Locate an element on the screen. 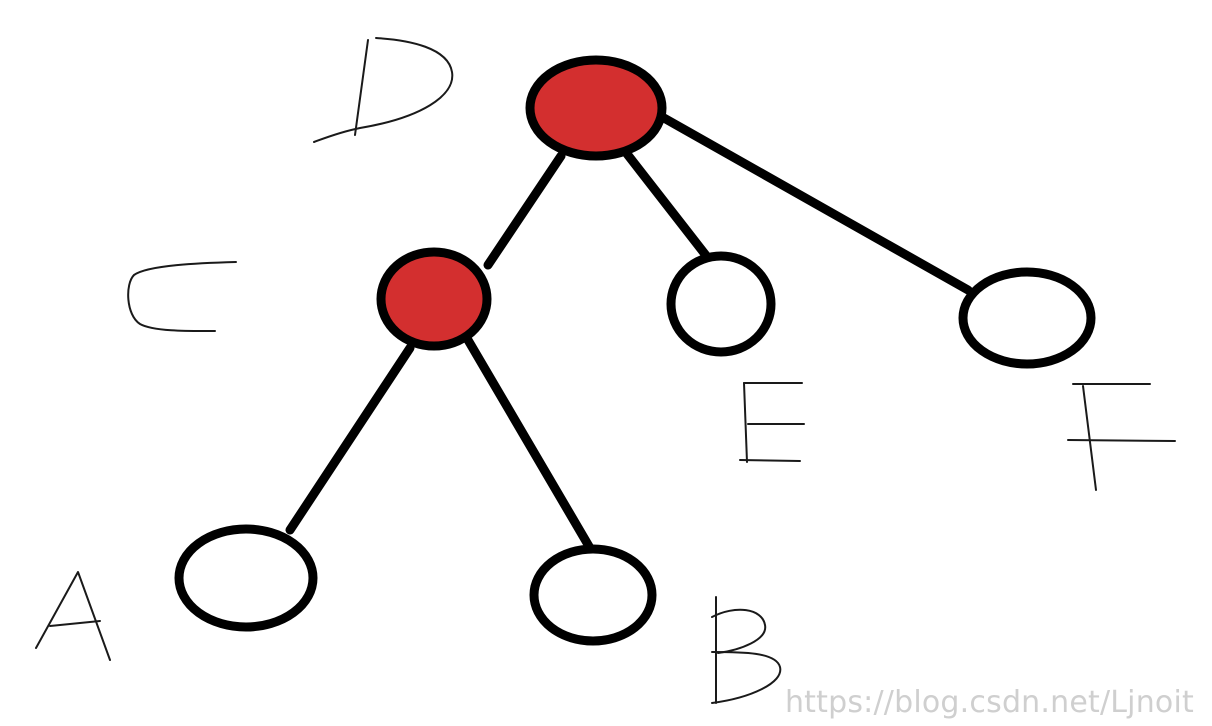 Image resolution: width=1212 pixels, height=726 pixels. label-D: D is located at coordinates (227, 71).